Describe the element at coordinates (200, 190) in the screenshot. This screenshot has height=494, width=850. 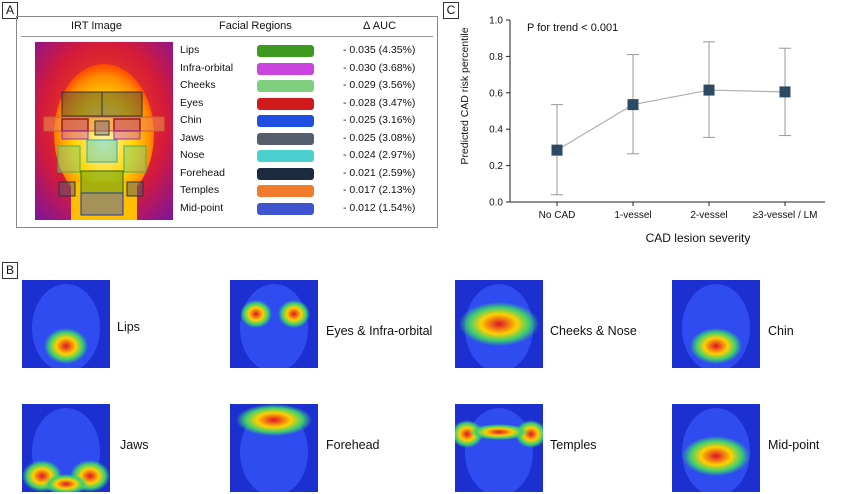
I see `region-name: Temples` at that location.